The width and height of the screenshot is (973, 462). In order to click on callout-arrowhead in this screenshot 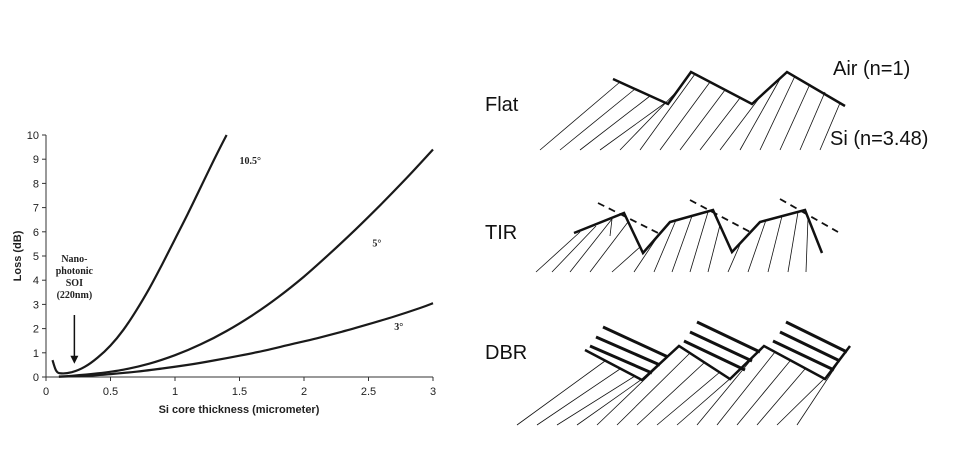, I will do `click(74, 359)`.